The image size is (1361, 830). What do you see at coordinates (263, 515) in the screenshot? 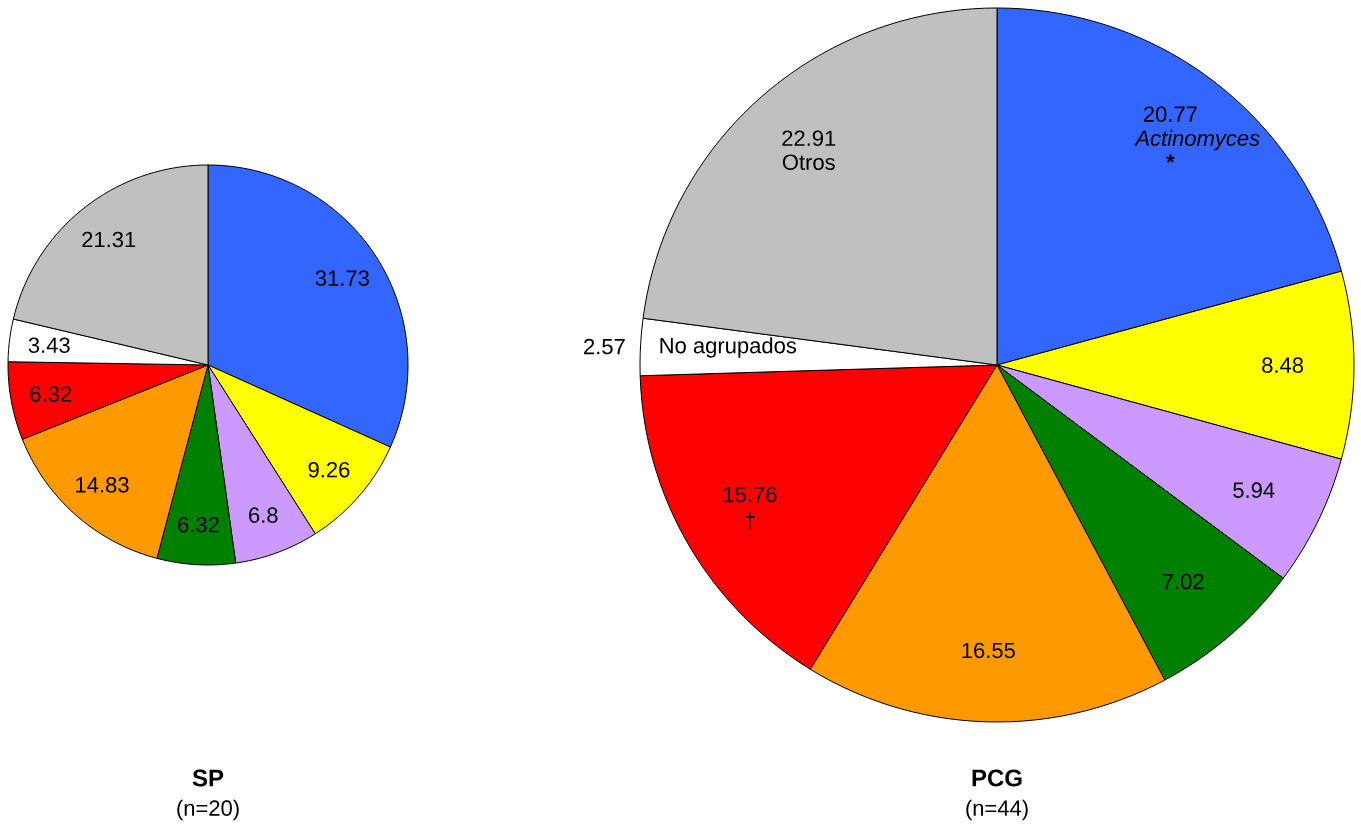
I see `data-label: 6.8` at bounding box center [263, 515].